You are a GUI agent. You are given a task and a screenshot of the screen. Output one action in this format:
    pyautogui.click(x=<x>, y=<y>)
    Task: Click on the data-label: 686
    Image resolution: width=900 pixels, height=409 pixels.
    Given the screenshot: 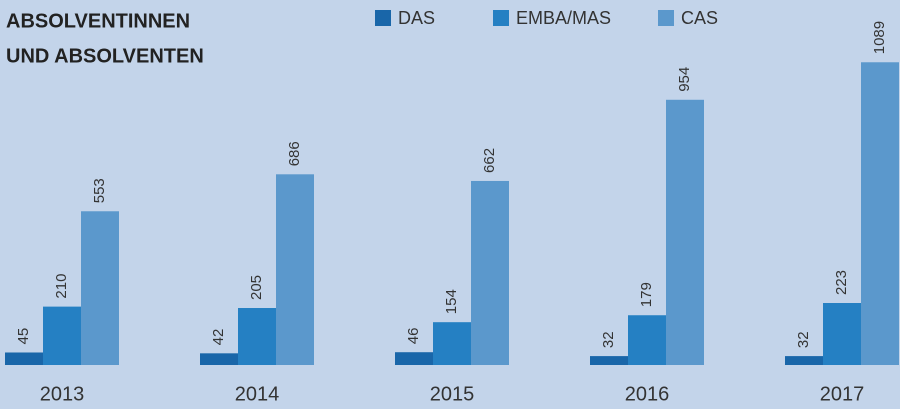 What is the action you would take?
    pyautogui.click(x=294, y=153)
    